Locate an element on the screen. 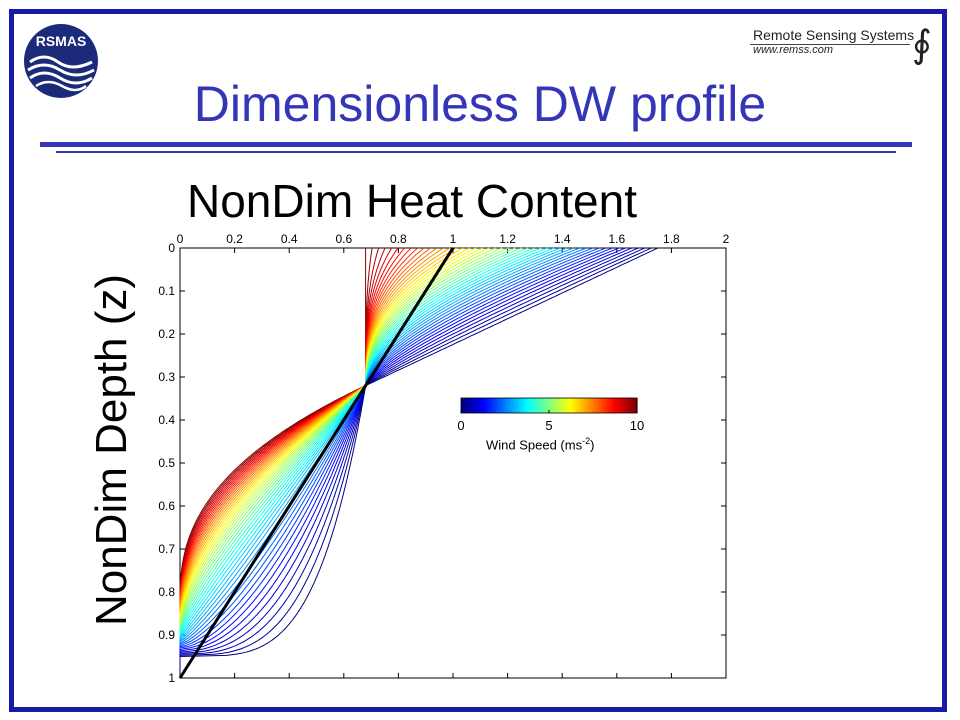 This screenshot has width=960, height=720. rss-logo-url: www.remss.com is located at coordinates (793, 50).